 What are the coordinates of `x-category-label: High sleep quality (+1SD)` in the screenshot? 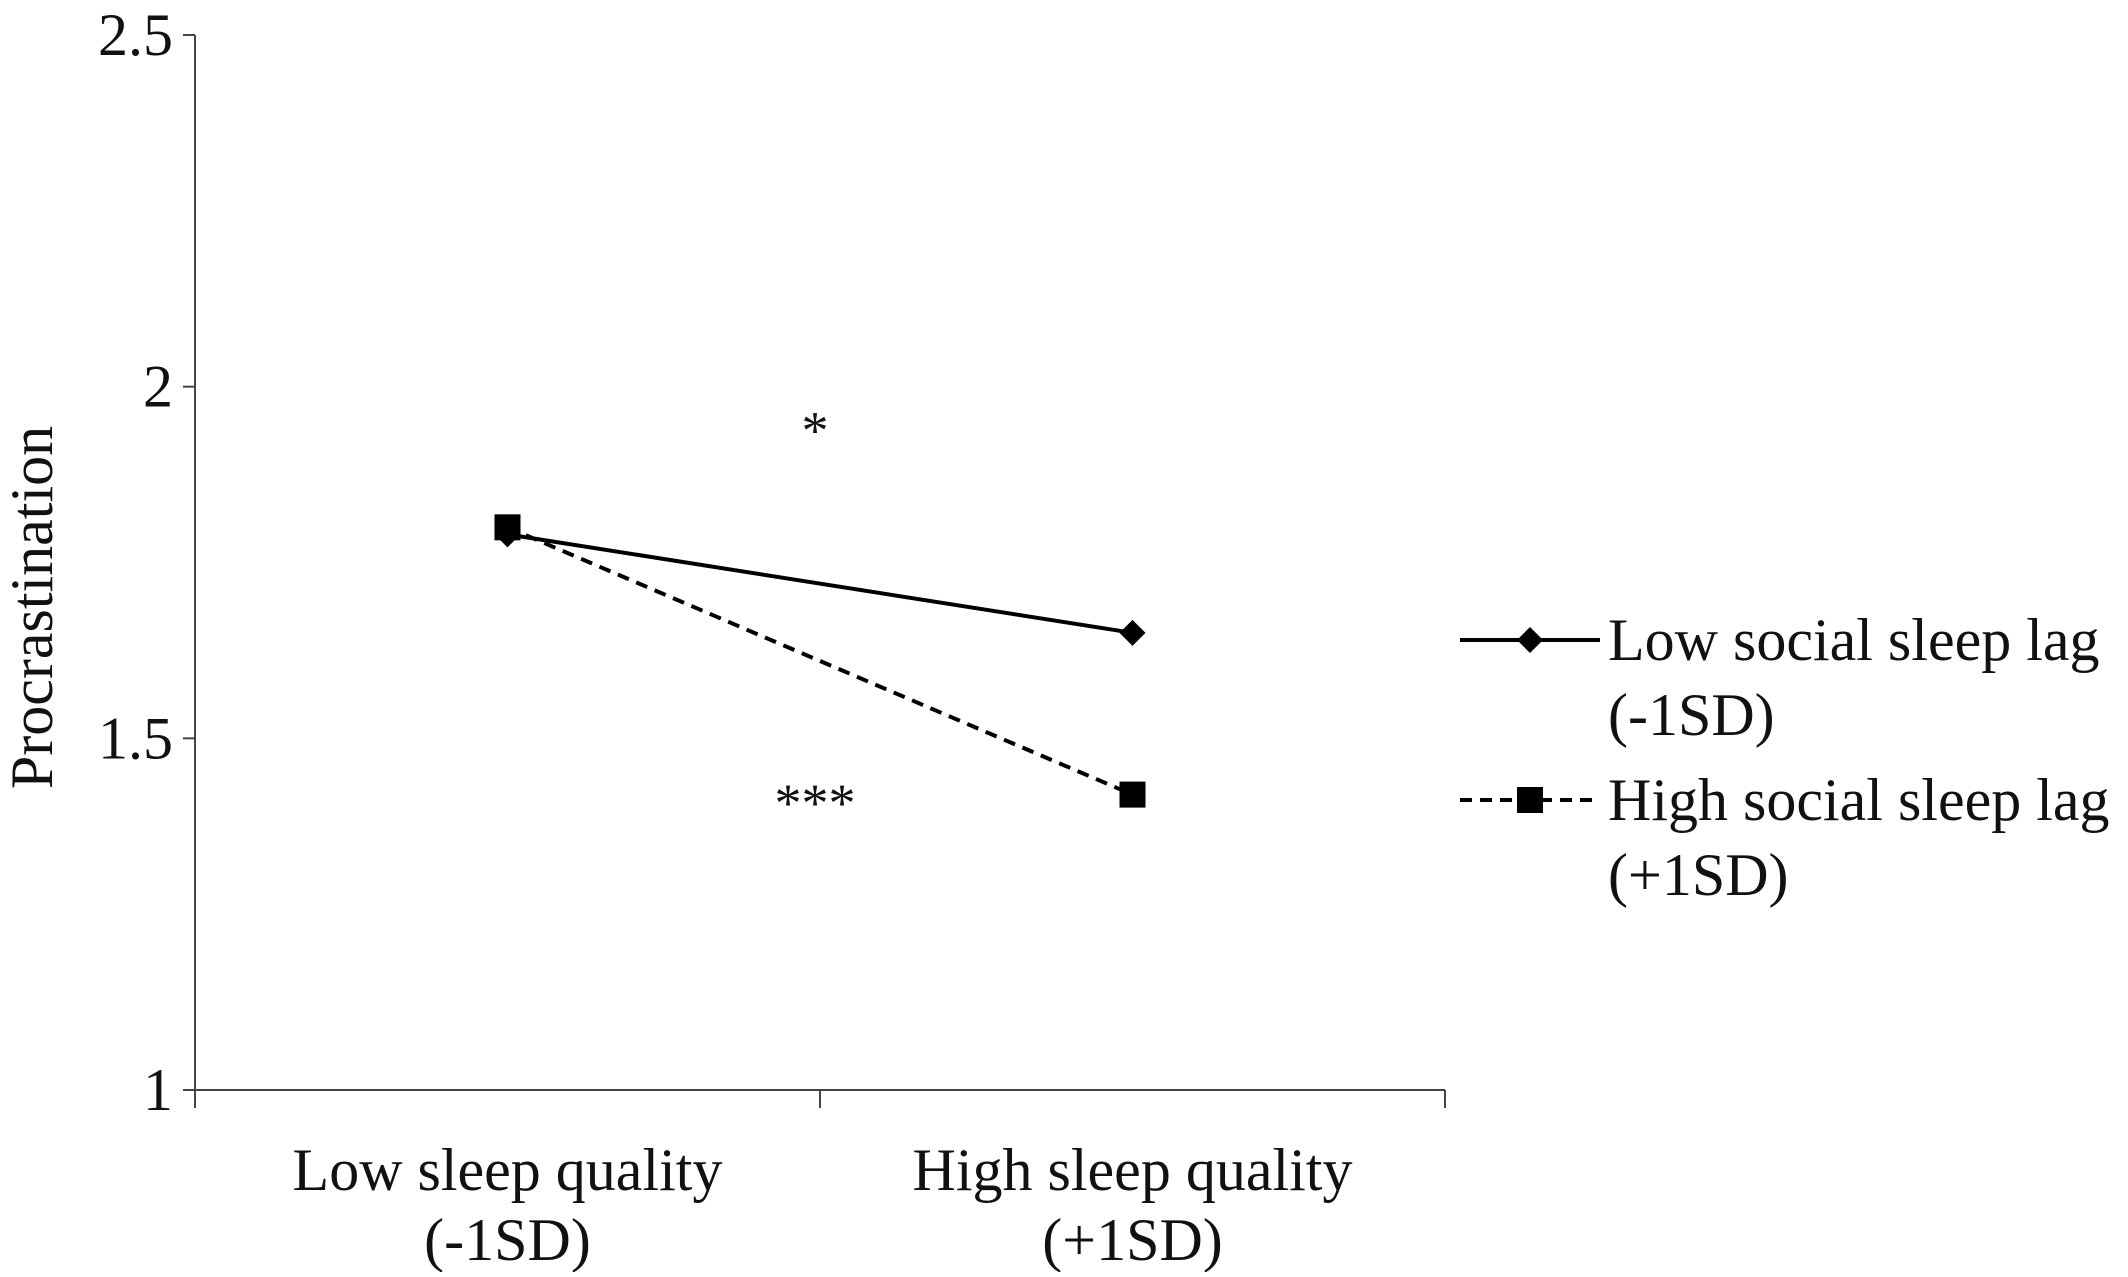 It's located at (1133, 1204).